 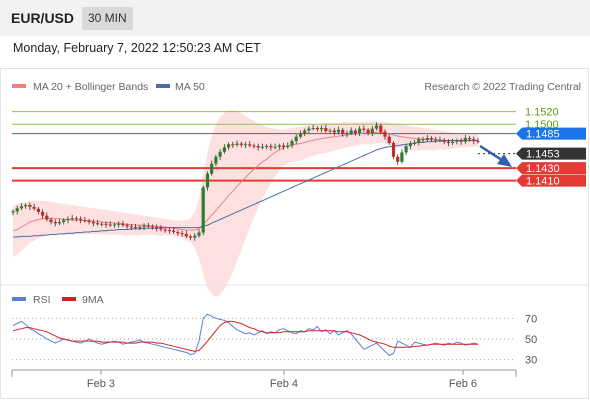 What do you see at coordinates (69, 299) in the screenshot?
I see `ma9-legend-swatch` at bounding box center [69, 299].